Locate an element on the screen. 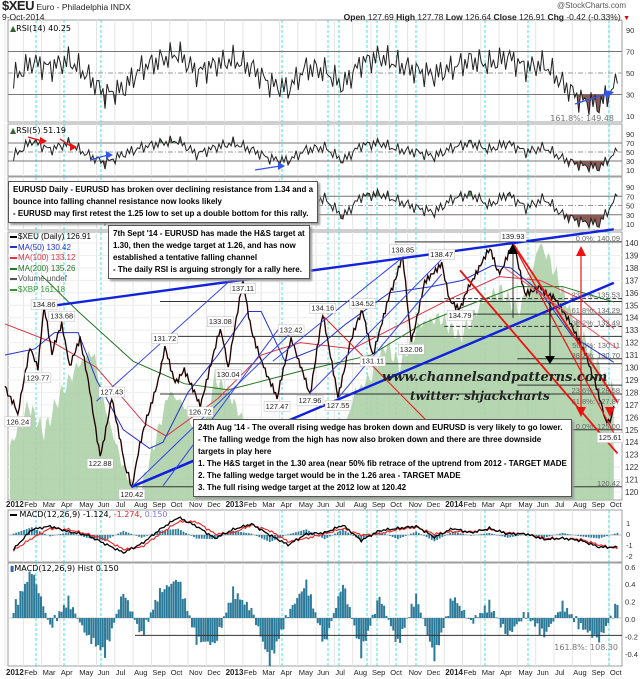 The height and width of the screenshot is (679, 640). high-label: High is located at coordinates (406, 17).